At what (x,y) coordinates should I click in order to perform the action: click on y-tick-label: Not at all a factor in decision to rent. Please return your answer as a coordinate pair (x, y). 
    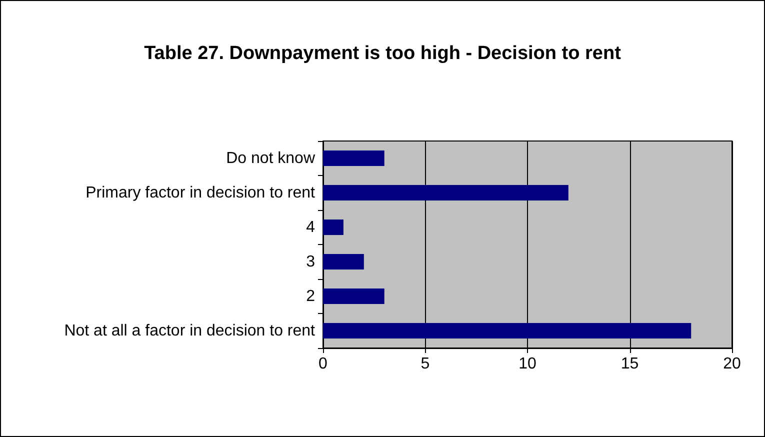
    Looking at the image, I should click on (190, 331).